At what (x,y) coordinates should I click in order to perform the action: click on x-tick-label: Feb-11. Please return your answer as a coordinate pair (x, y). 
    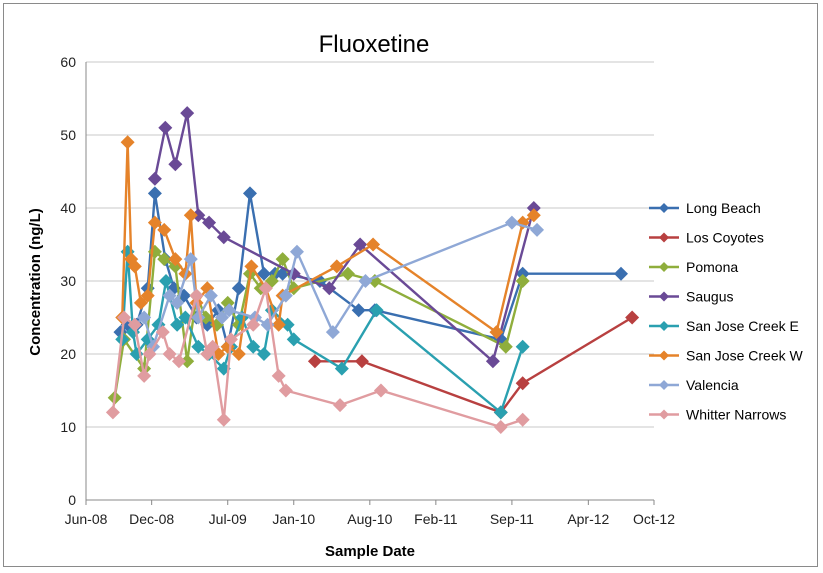
    Looking at the image, I should click on (436, 519).